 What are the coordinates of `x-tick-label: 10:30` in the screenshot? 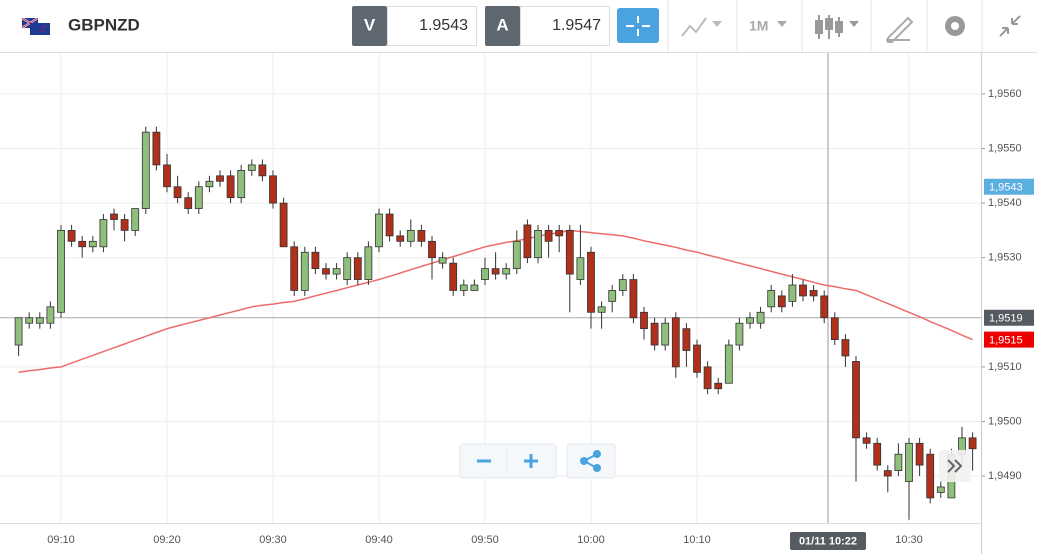 It's located at (909, 540).